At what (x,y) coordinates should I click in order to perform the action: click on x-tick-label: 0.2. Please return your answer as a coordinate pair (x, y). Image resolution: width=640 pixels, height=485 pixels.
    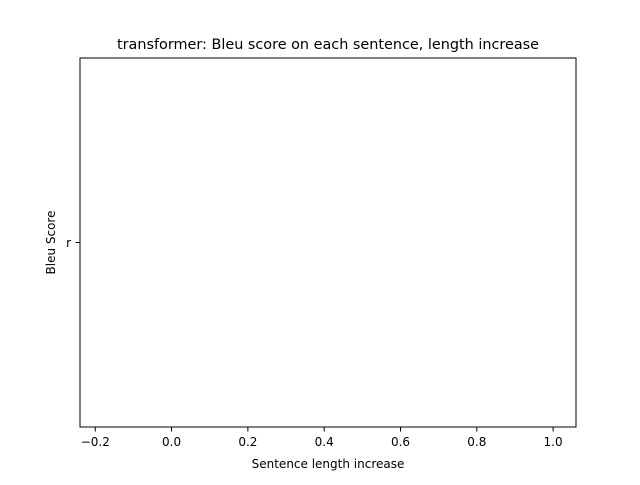
    Looking at the image, I should click on (247, 442).